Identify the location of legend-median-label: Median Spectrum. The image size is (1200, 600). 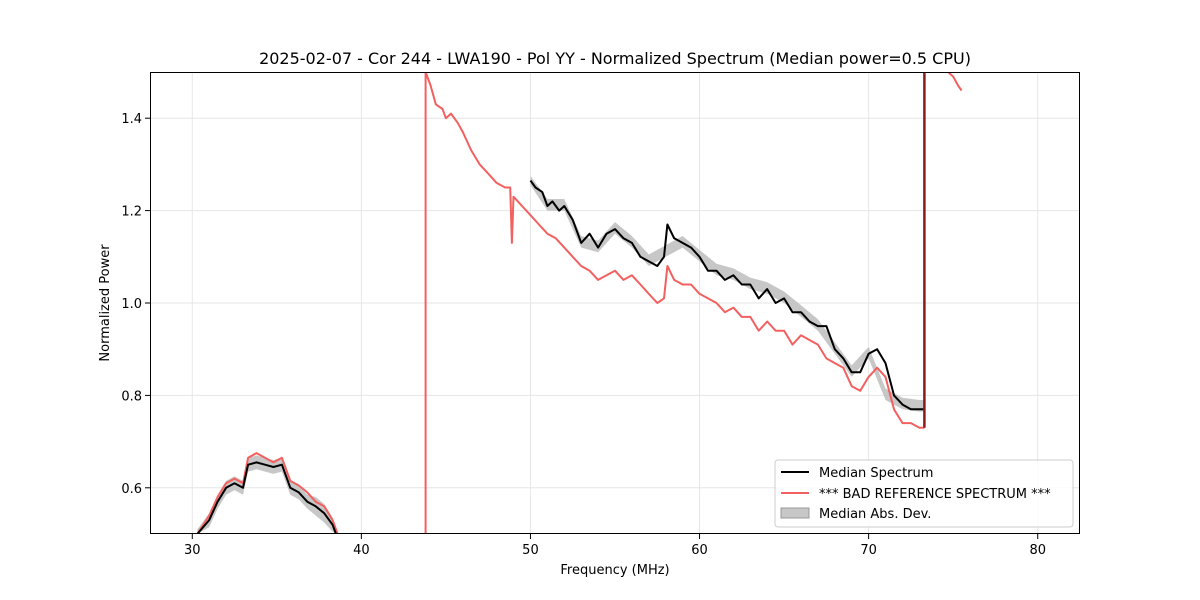
(876, 473).